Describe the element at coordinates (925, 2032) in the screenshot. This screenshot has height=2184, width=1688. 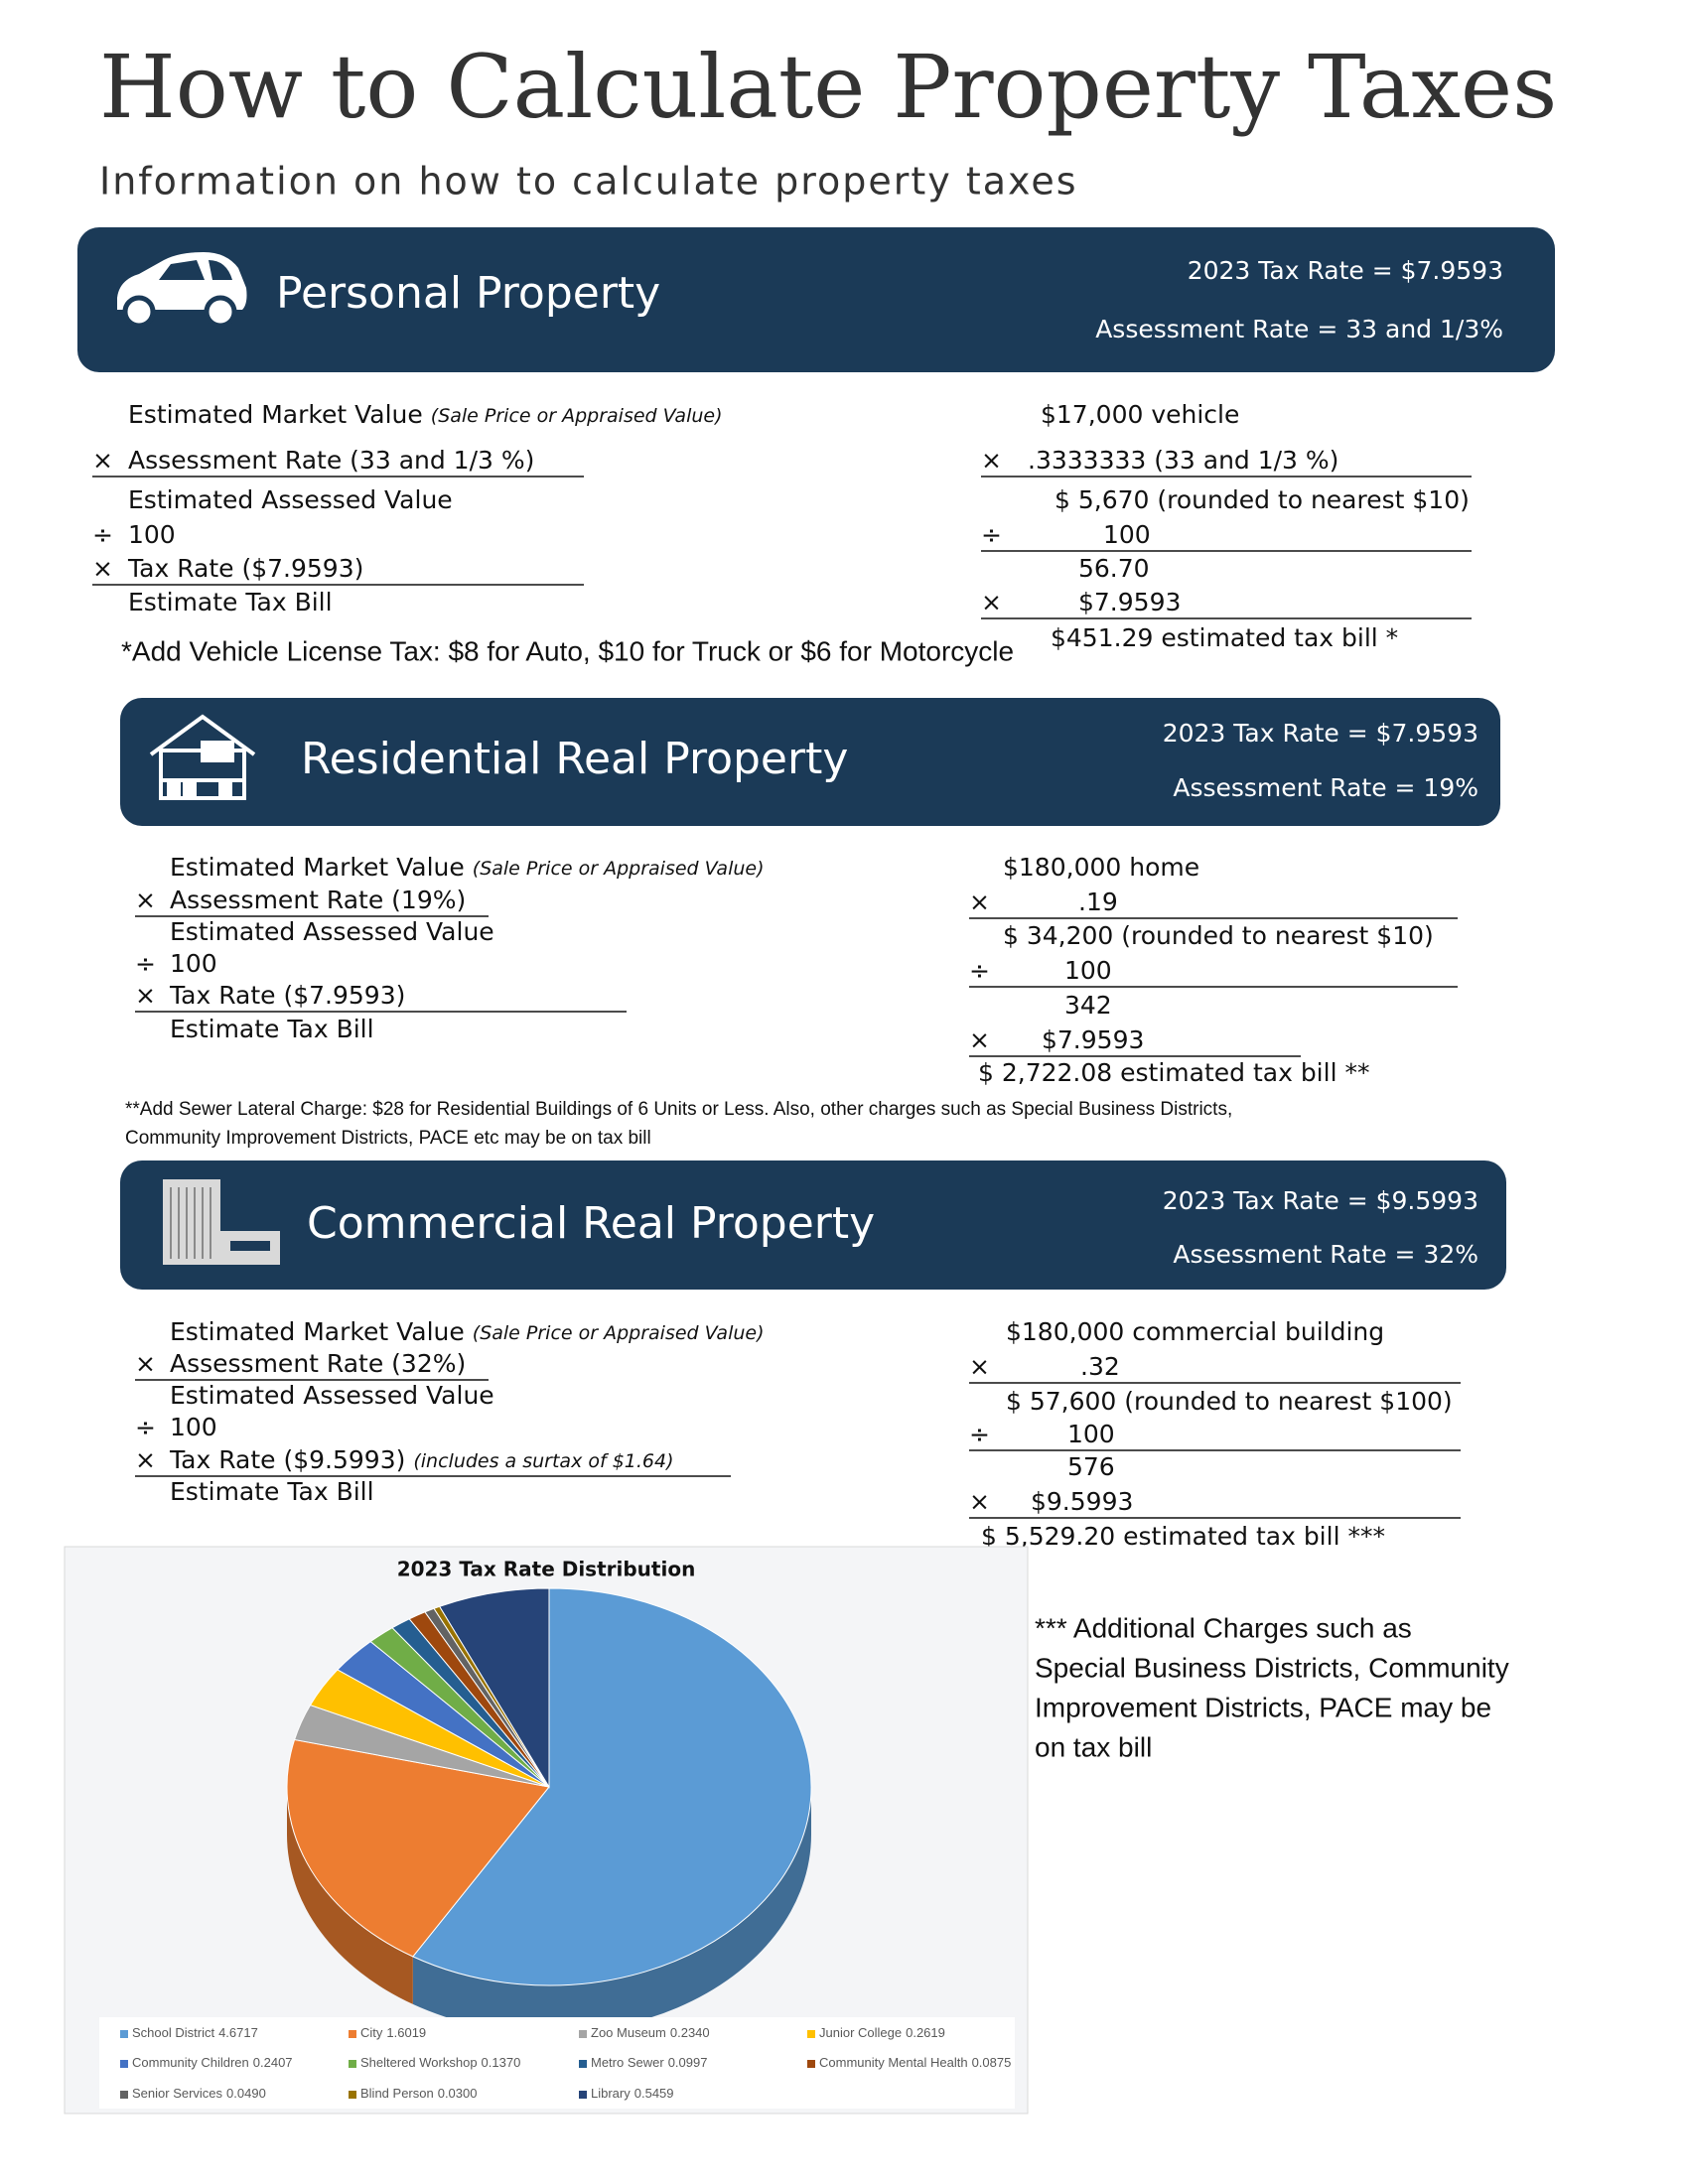
I see `legend-value: 0.2619` at that location.